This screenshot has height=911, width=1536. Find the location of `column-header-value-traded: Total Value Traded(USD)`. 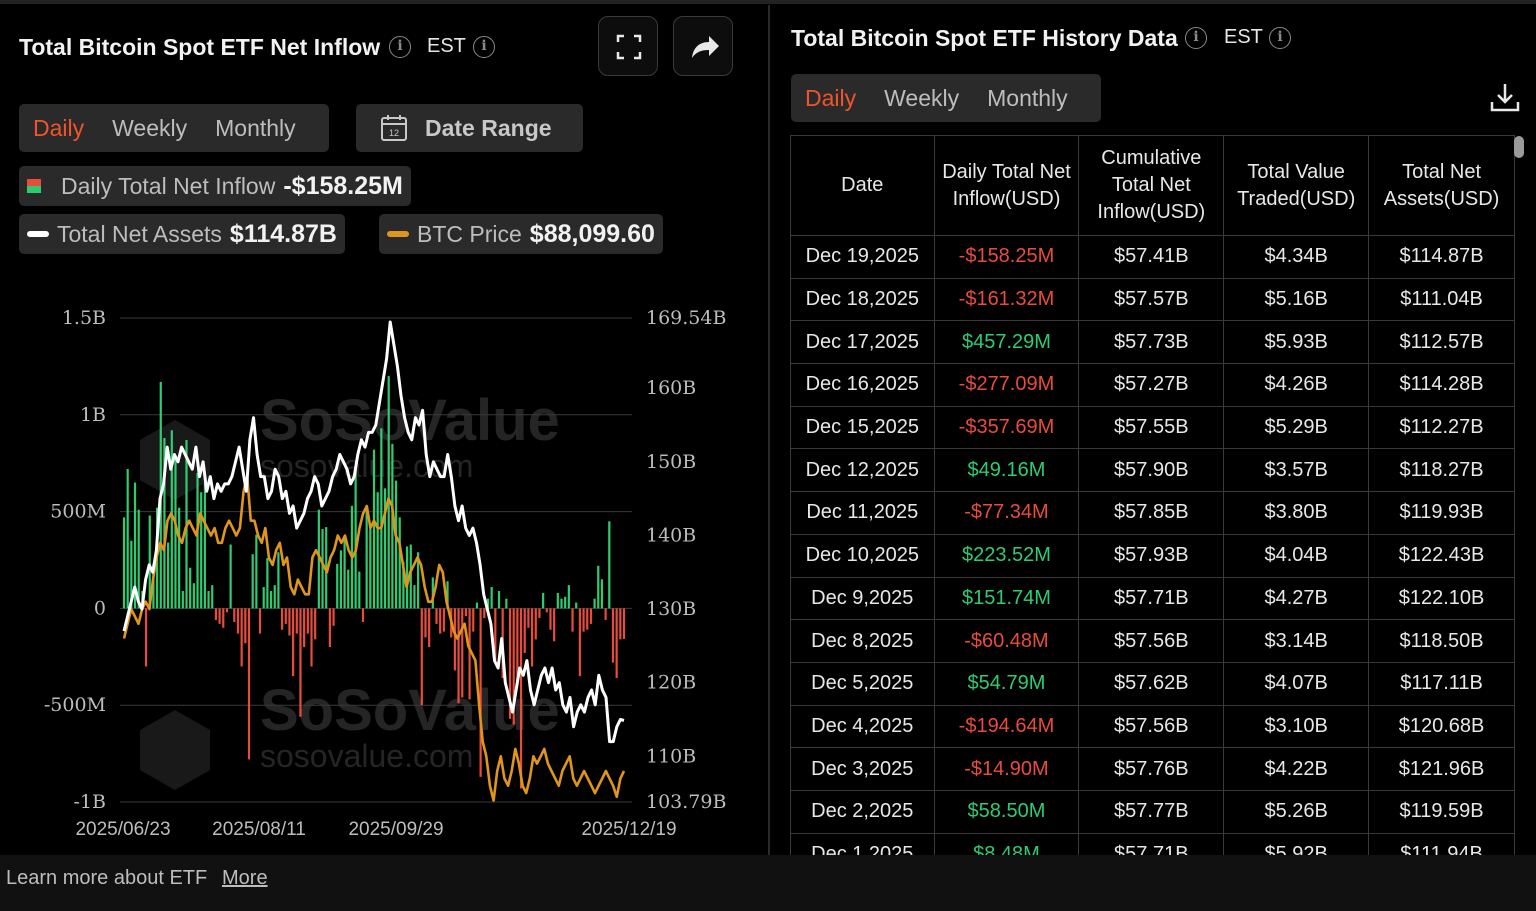

column-header-value-traded: Total Value Traded(USD) is located at coordinates (1296, 185).